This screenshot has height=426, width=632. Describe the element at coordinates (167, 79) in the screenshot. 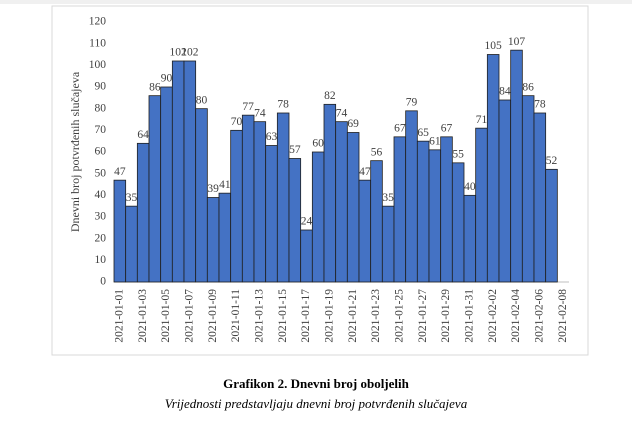

I see `data-label: 90` at that location.